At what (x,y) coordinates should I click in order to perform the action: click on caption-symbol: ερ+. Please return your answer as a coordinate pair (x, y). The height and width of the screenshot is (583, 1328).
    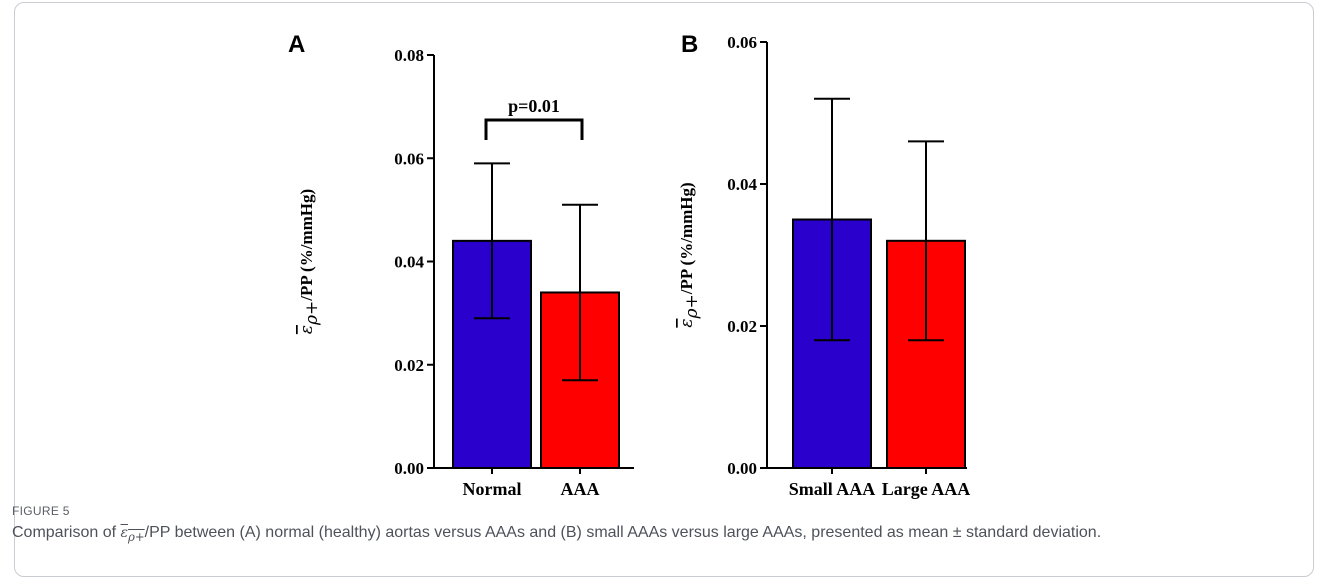
    Looking at the image, I should click on (132, 534).